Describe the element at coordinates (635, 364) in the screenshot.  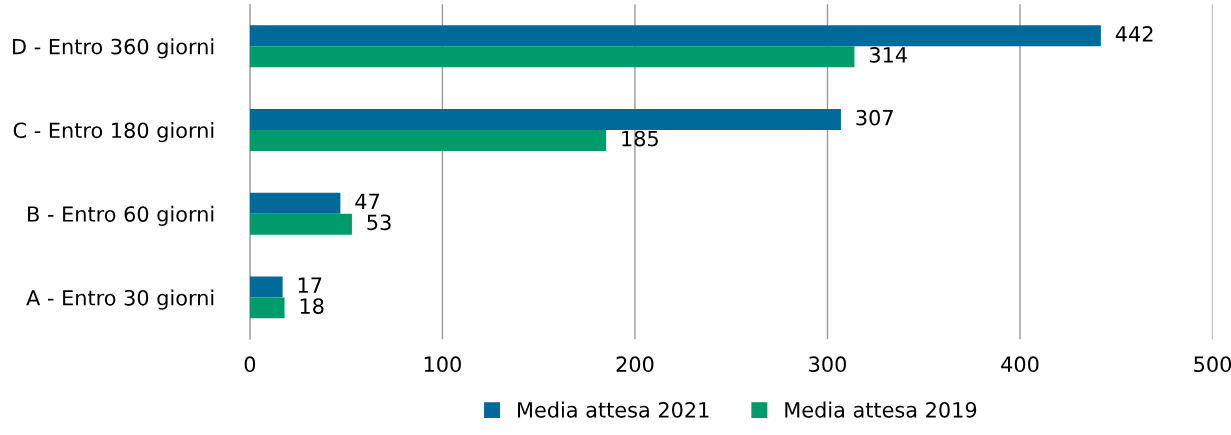
I see `x-tick-label: 200` at that location.